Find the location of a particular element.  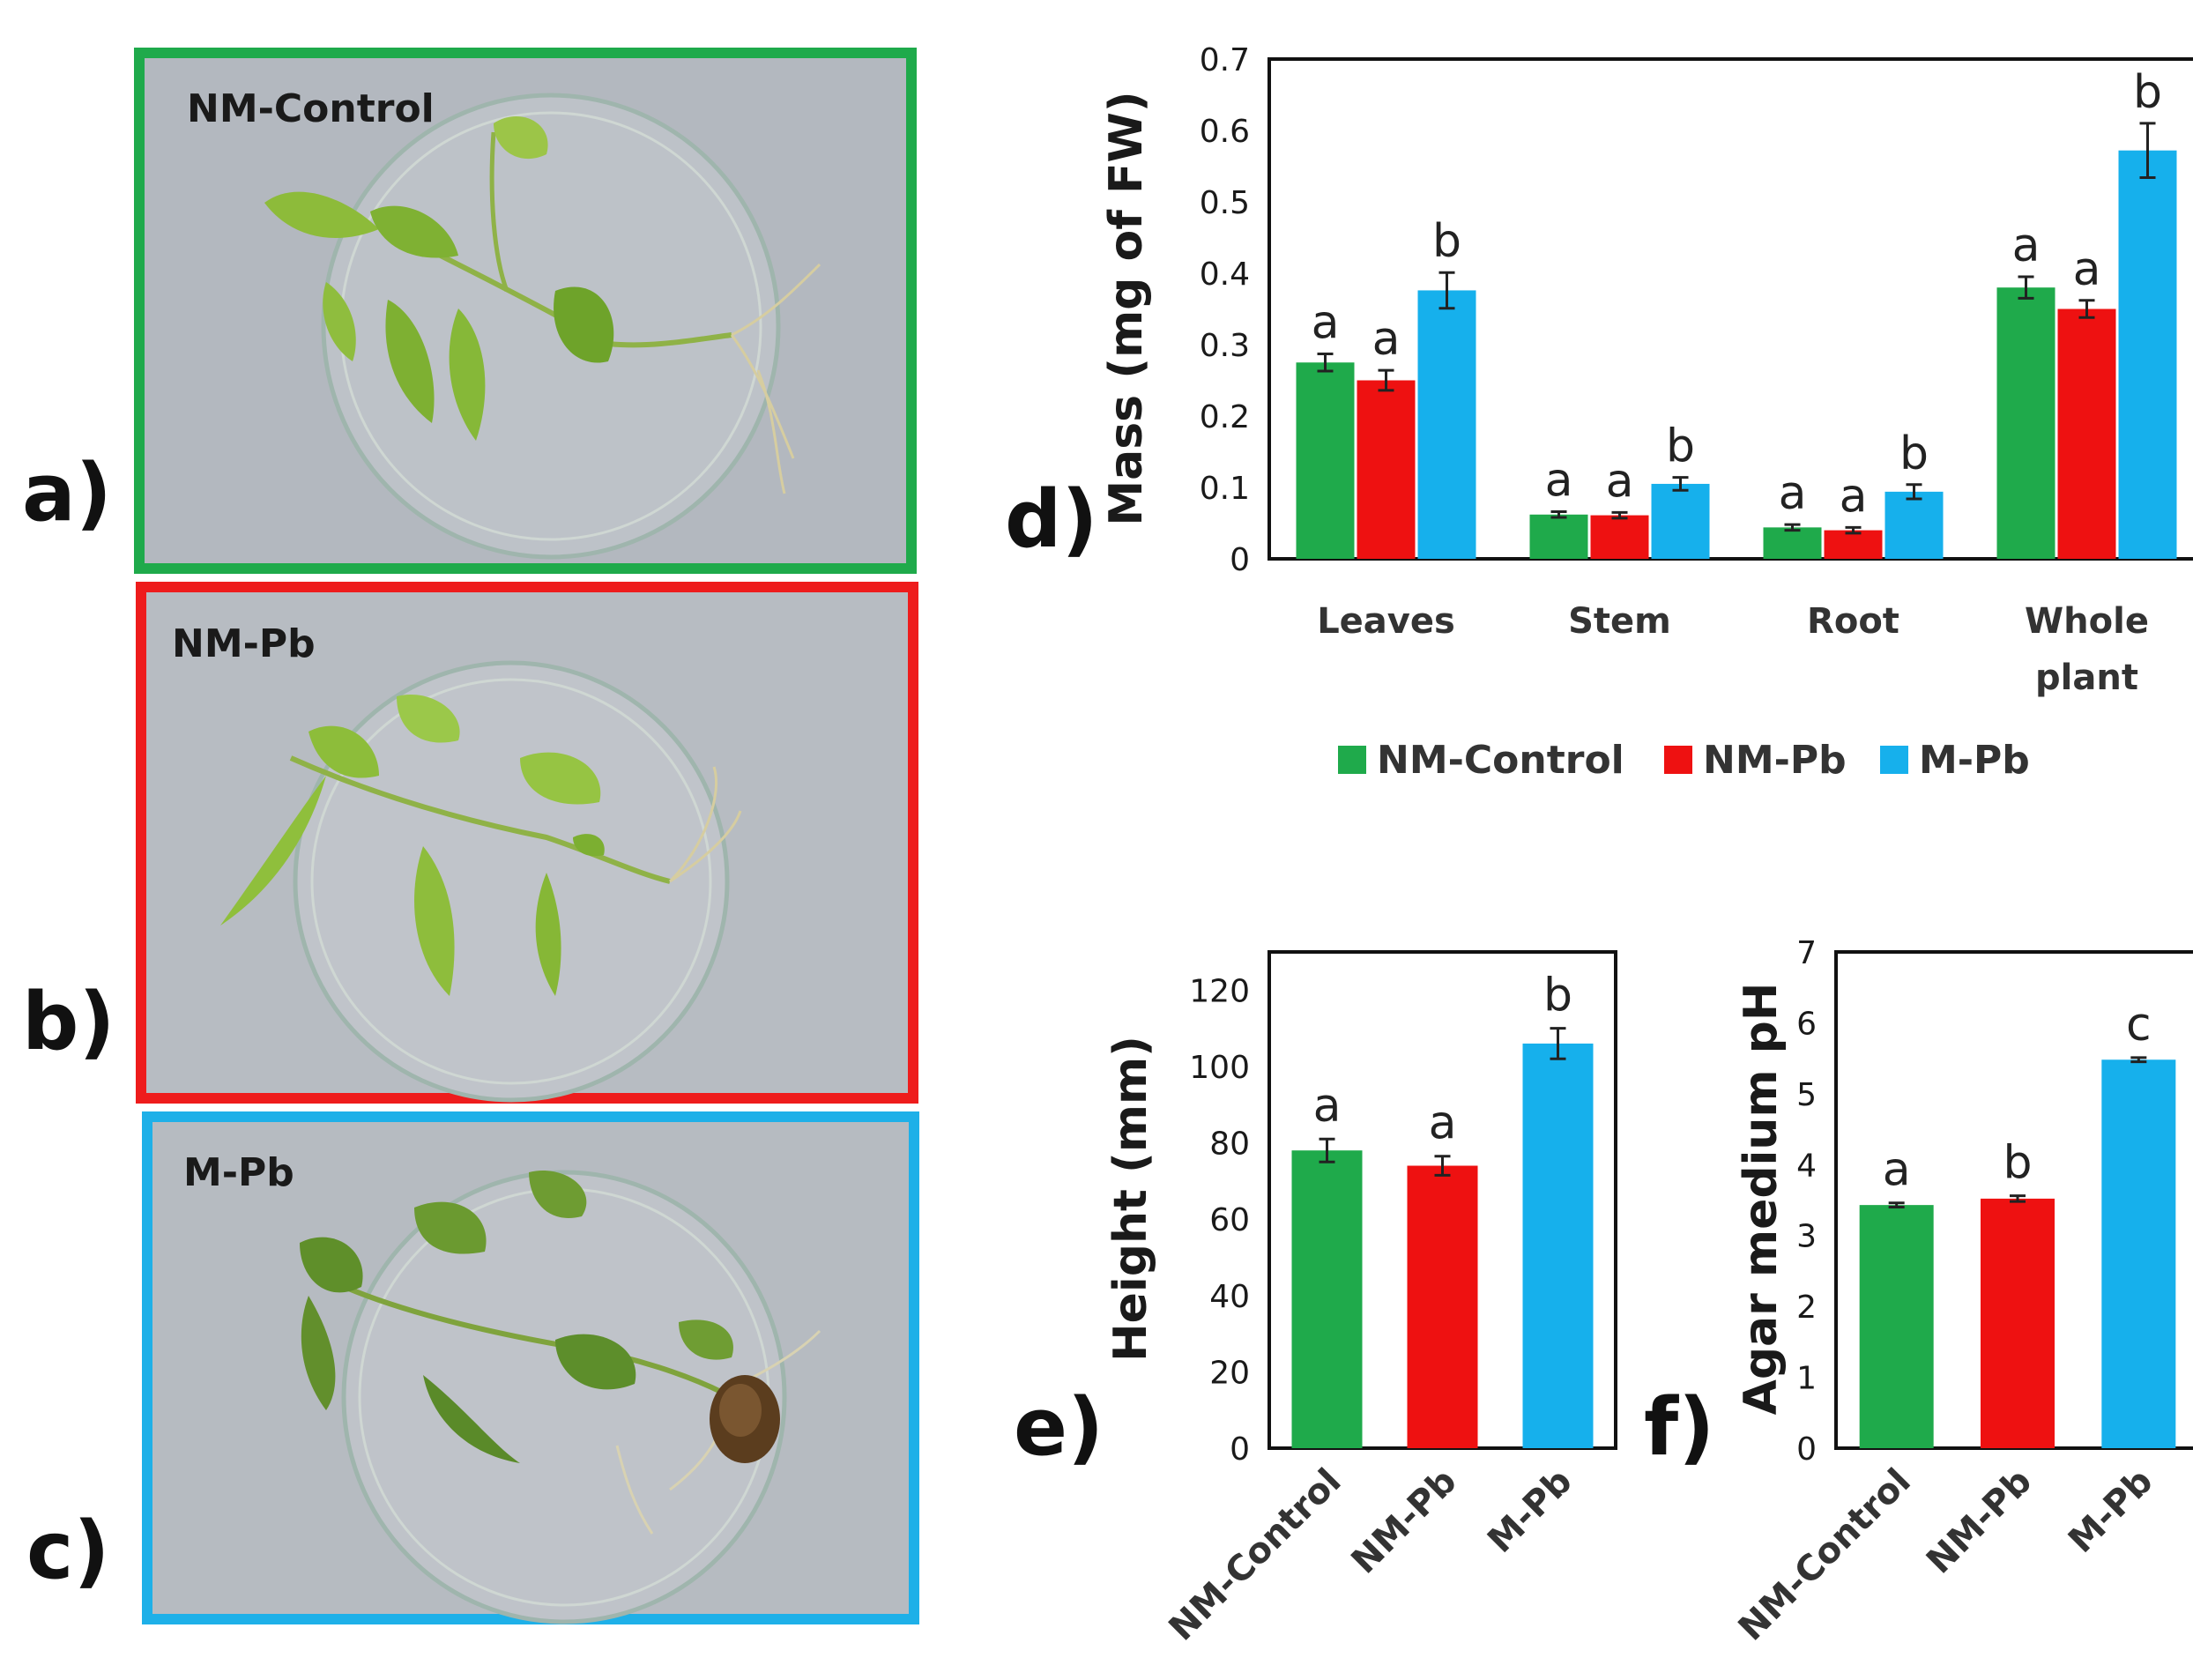

ytick-label: 1 is located at coordinates (1807, 1379).